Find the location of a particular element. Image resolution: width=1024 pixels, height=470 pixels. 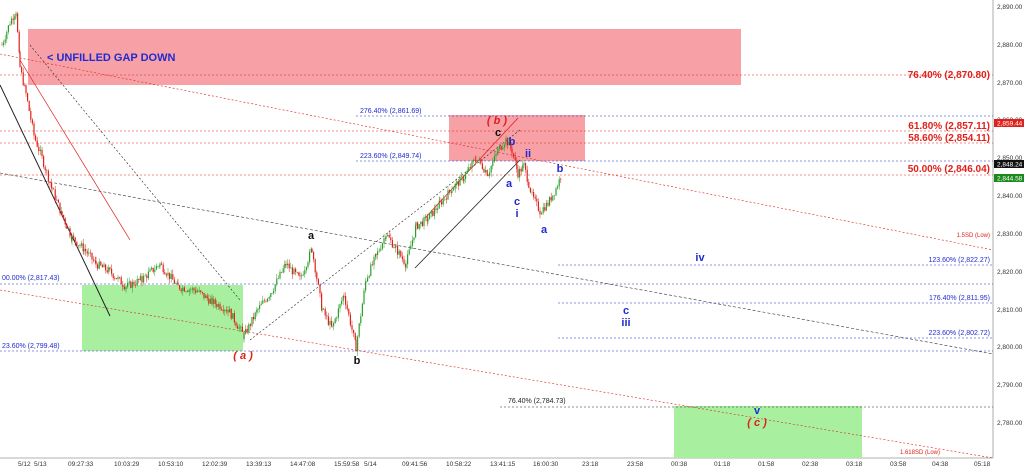

wave-label: iv is located at coordinates (700, 258).